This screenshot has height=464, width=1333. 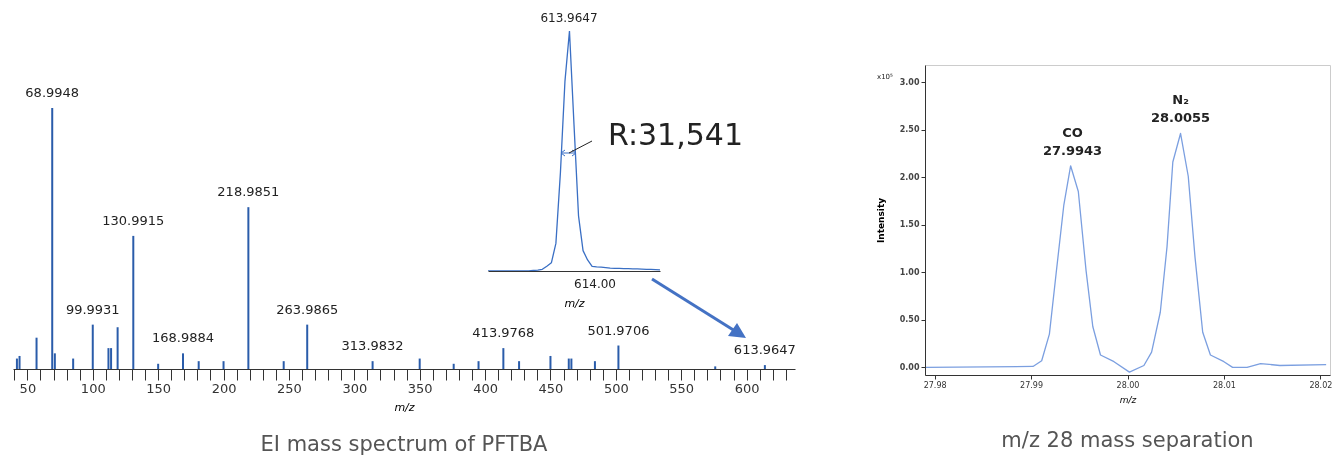 What do you see at coordinates (1032, 385) in the screenshot?
I see `x-tick-label: 27.99` at bounding box center [1032, 385].